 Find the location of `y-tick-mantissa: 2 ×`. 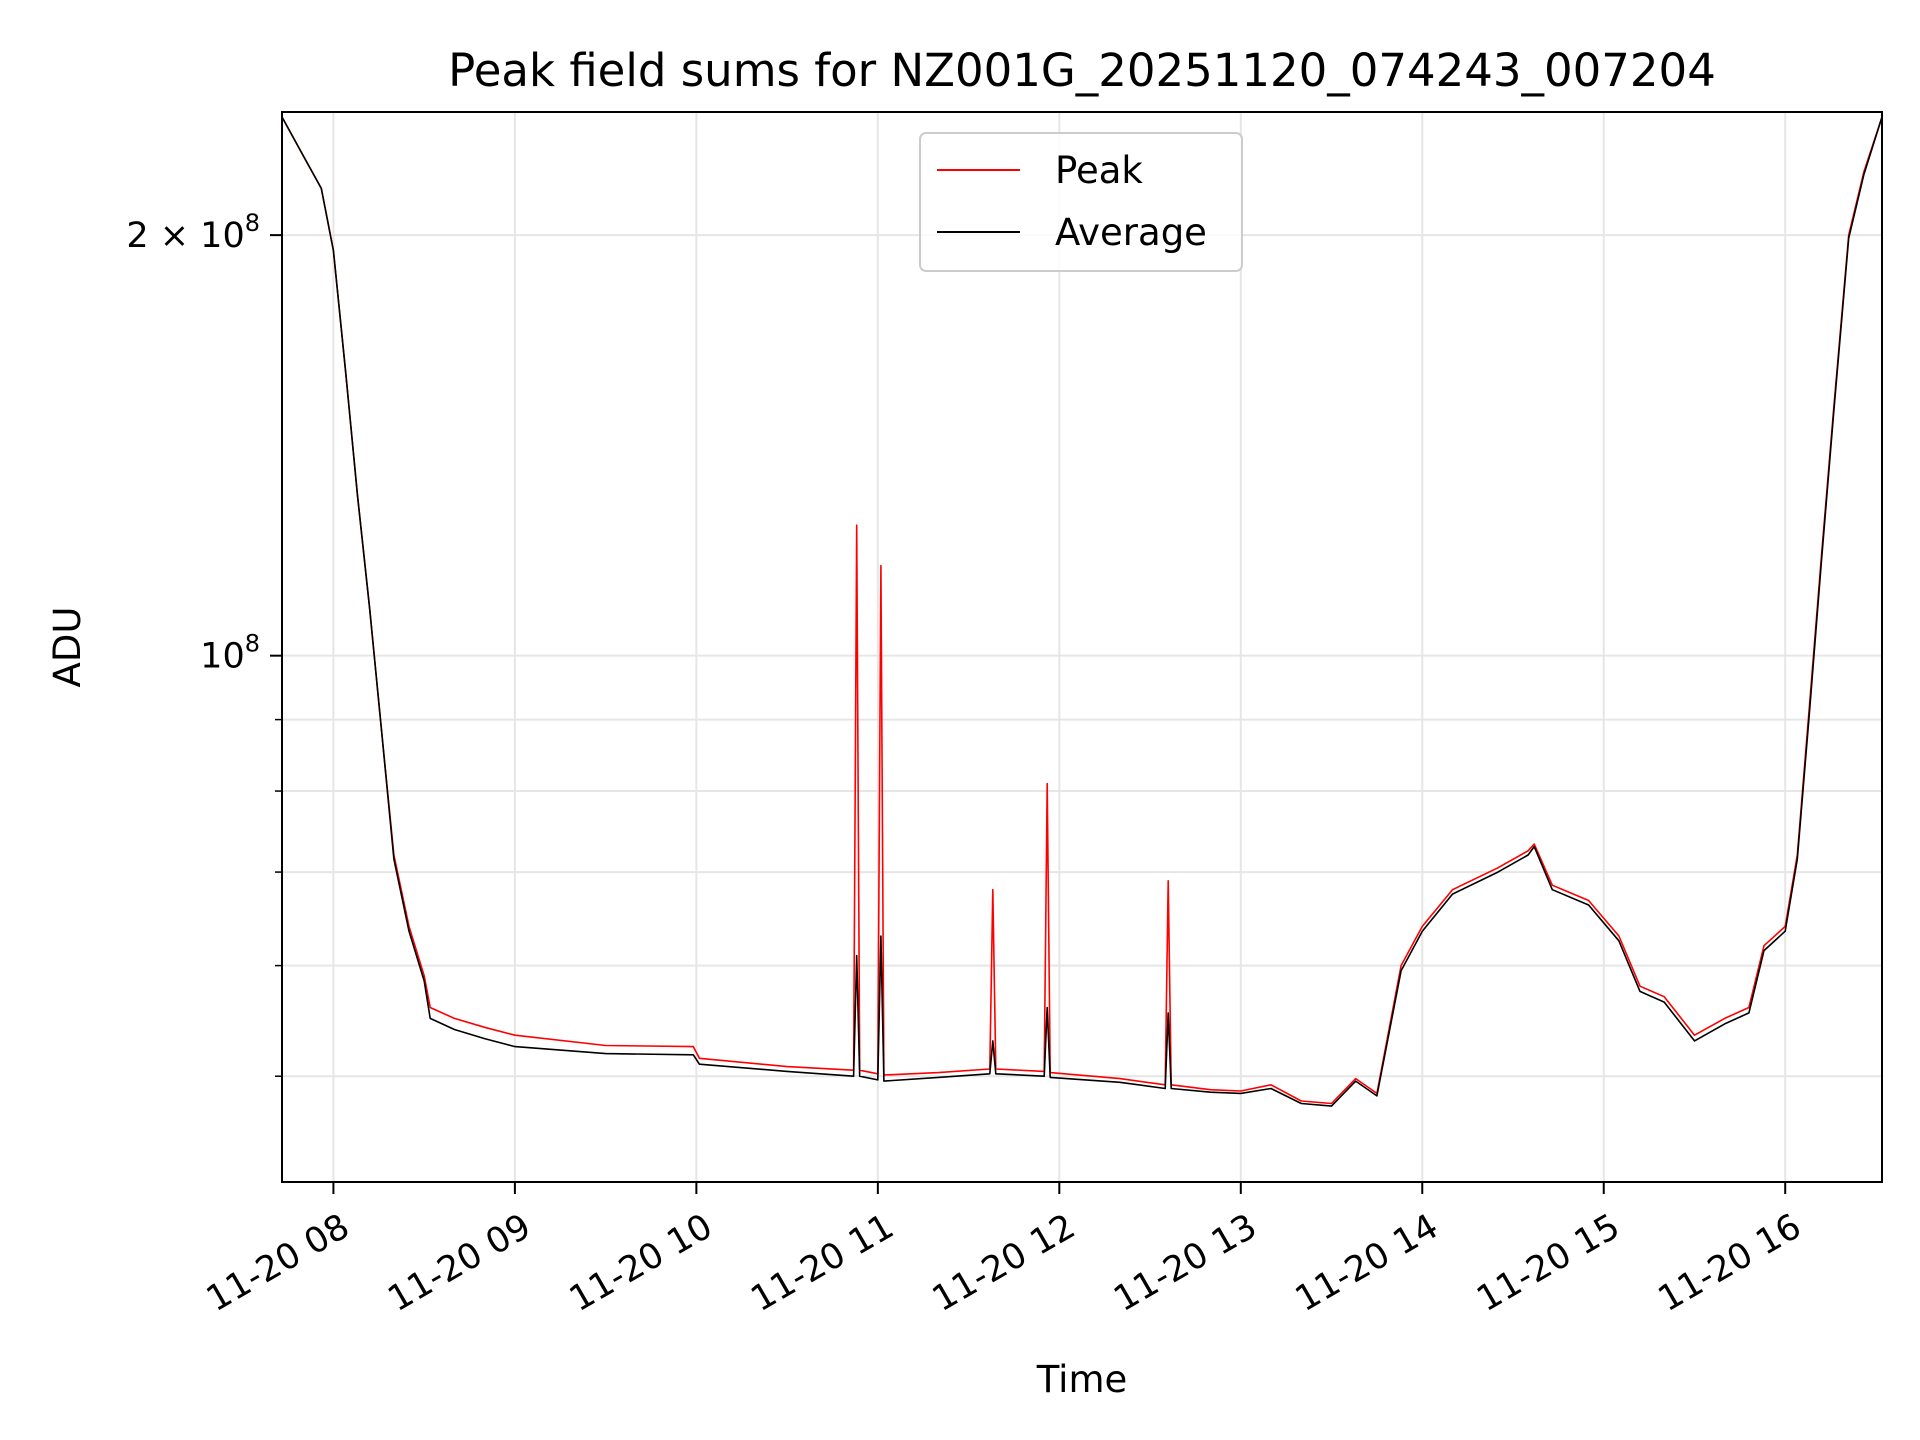

y-tick-mantissa: 2 × is located at coordinates (163, 236).